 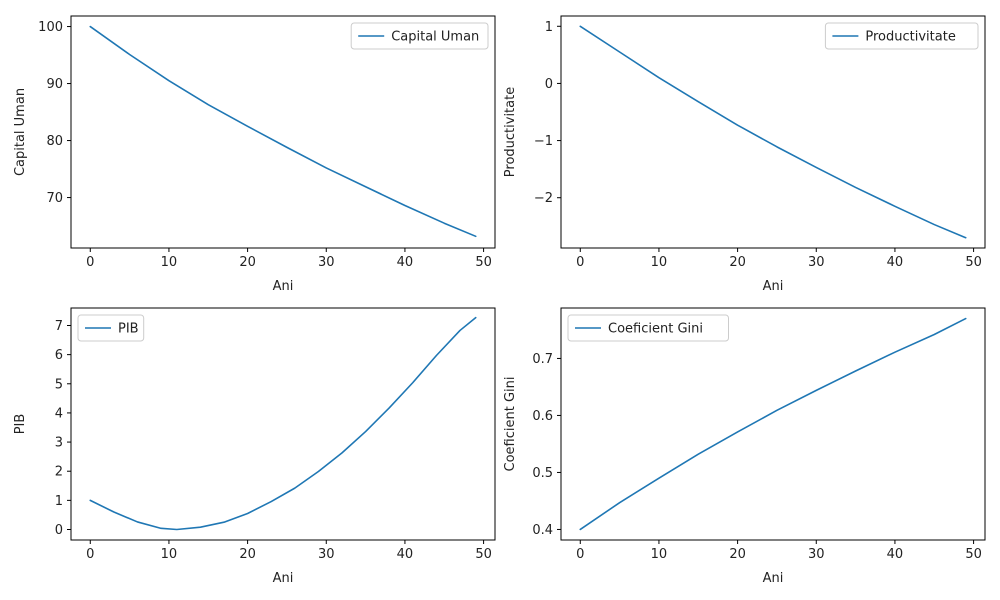 What do you see at coordinates (59, 355) in the screenshot?
I see `y-tick-label: 6` at bounding box center [59, 355].